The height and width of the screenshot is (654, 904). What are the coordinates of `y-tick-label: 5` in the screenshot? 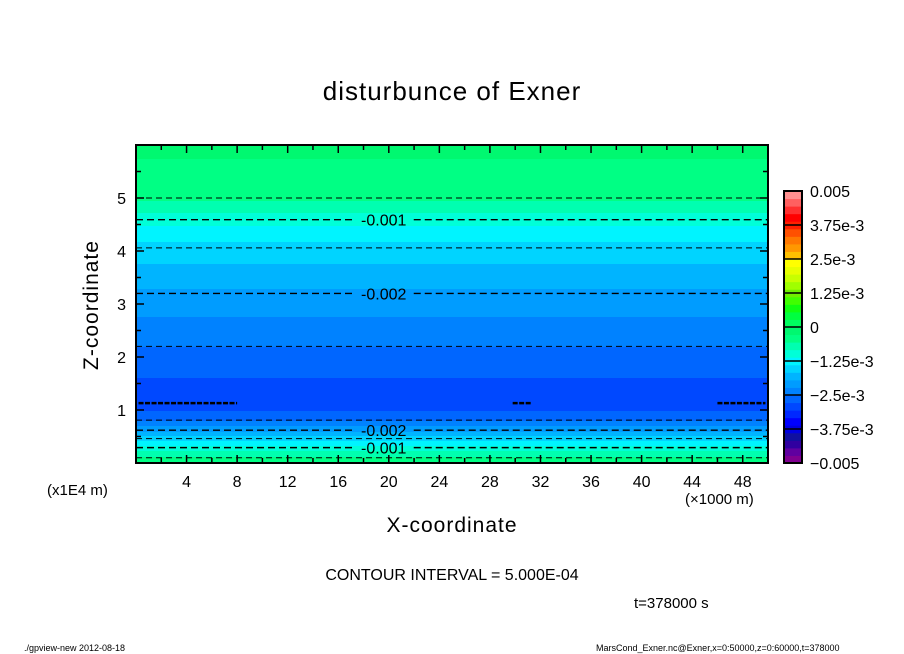 It's located at (121, 199).